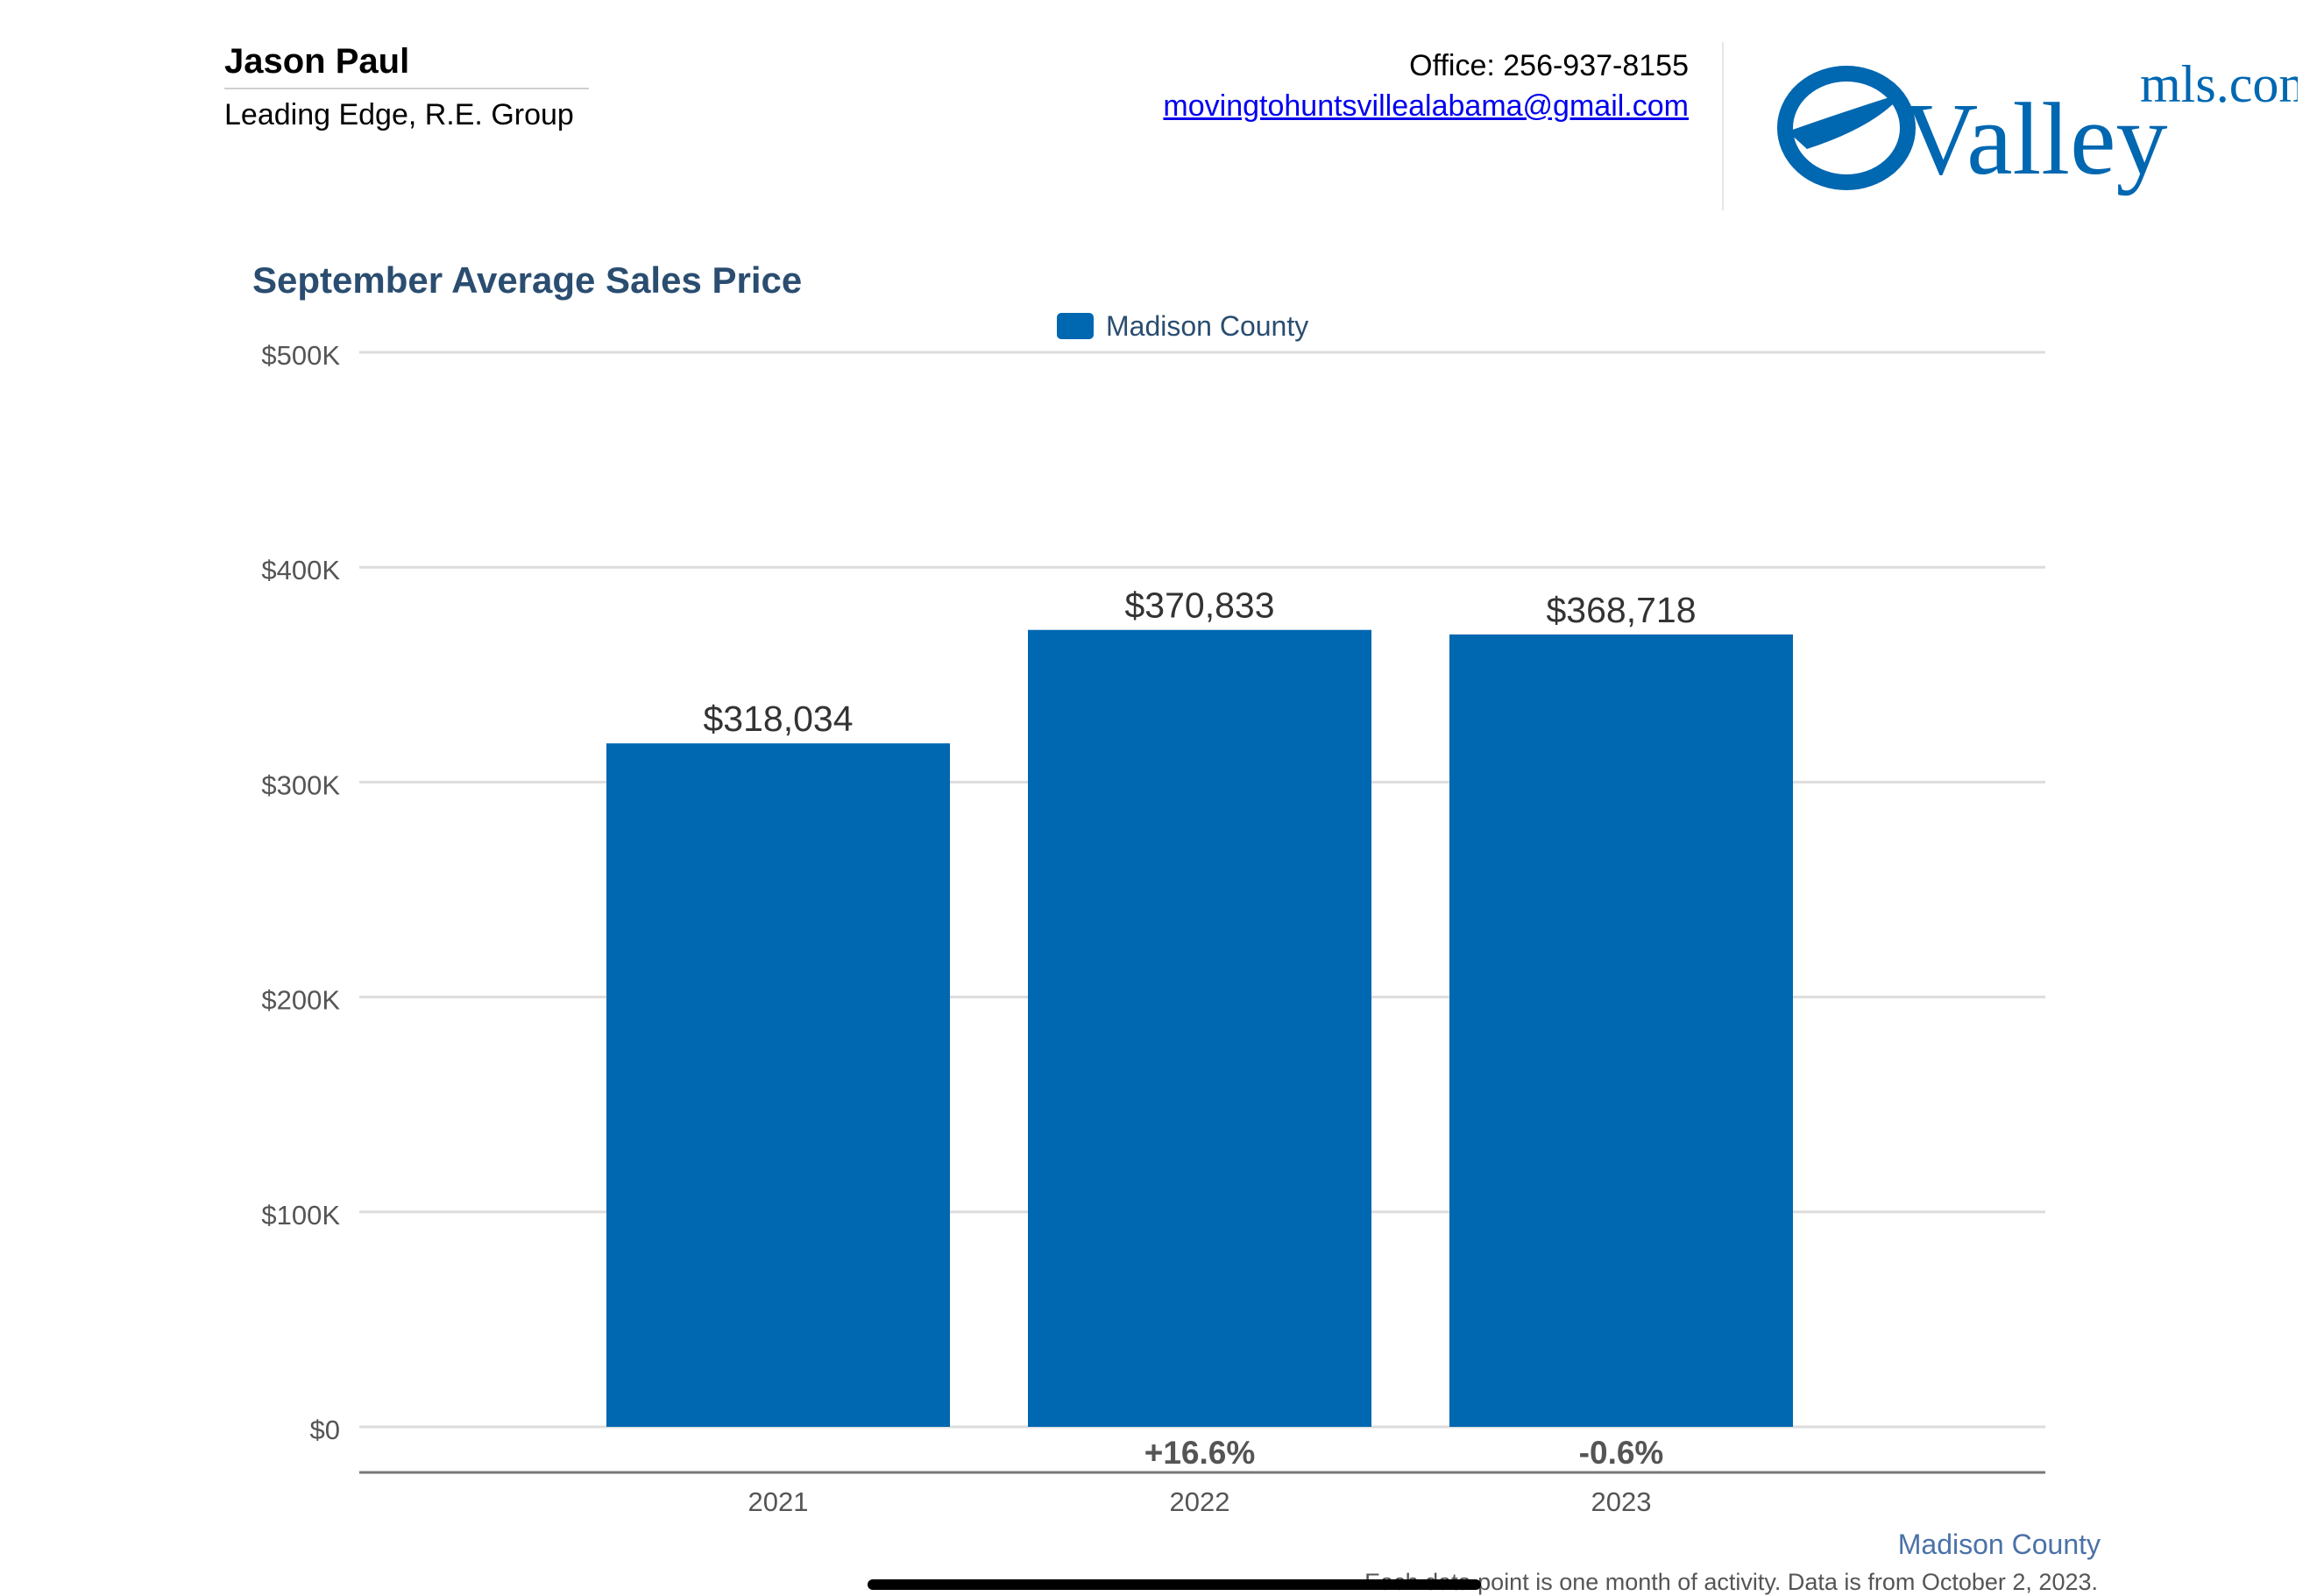  I want to click on data-label: $370,833, so click(1199, 605).